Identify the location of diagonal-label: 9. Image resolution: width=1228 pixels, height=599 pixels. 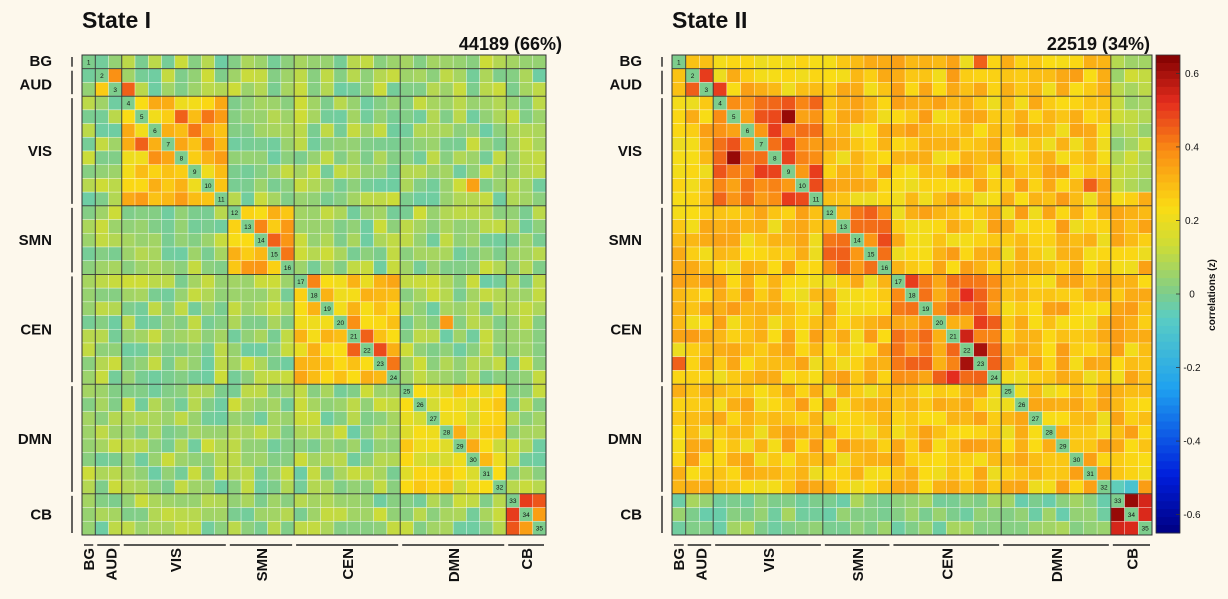
(195, 172).